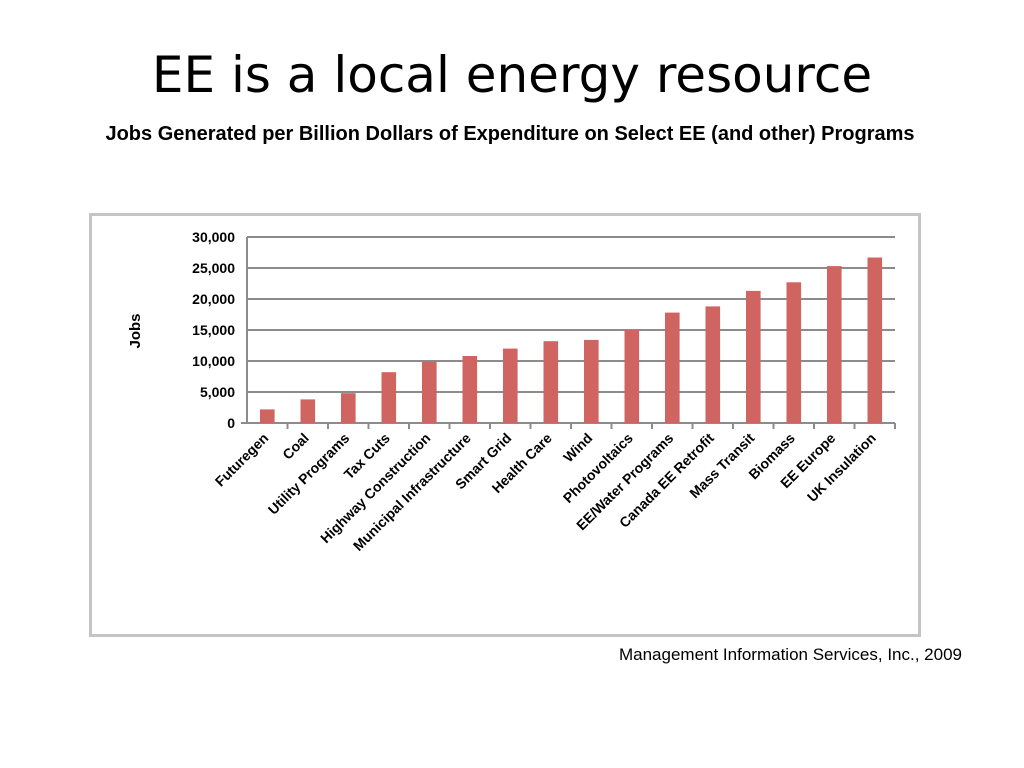 Image resolution: width=1024 pixels, height=768 pixels. I want to click on y-tick-label: 0, so click(231, 423).